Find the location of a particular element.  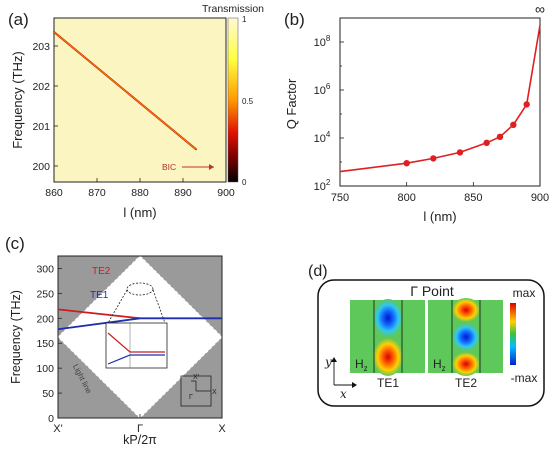

band-x-label: kP/2π is located at coordinates (140, 440).